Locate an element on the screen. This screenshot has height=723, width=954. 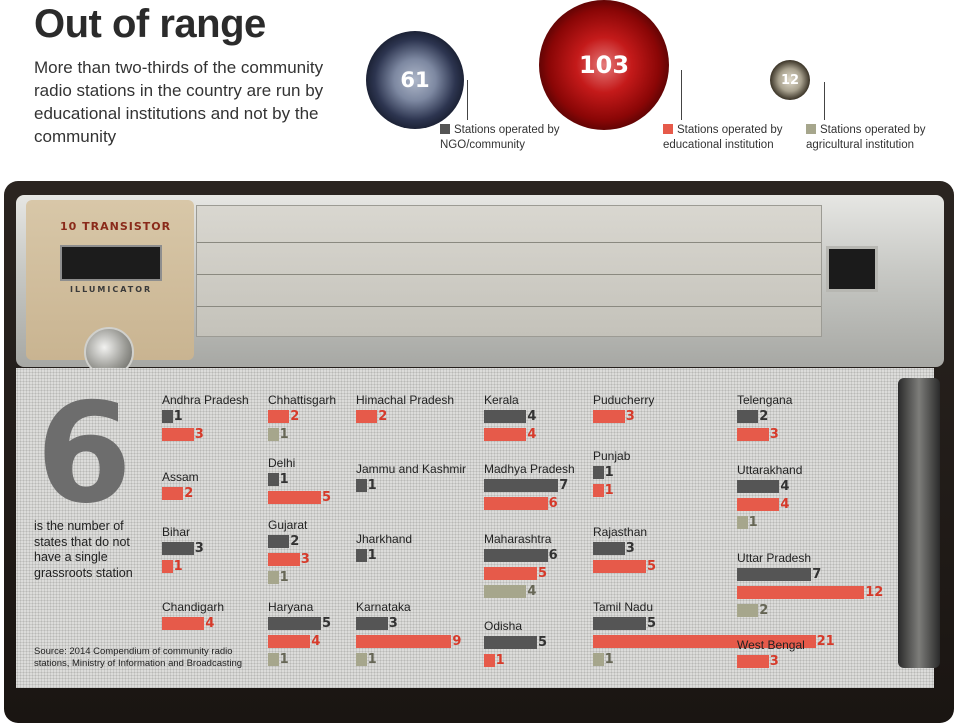
state-rajasthan: Rajasthan 3 5 is located at coordinates (624, 550).